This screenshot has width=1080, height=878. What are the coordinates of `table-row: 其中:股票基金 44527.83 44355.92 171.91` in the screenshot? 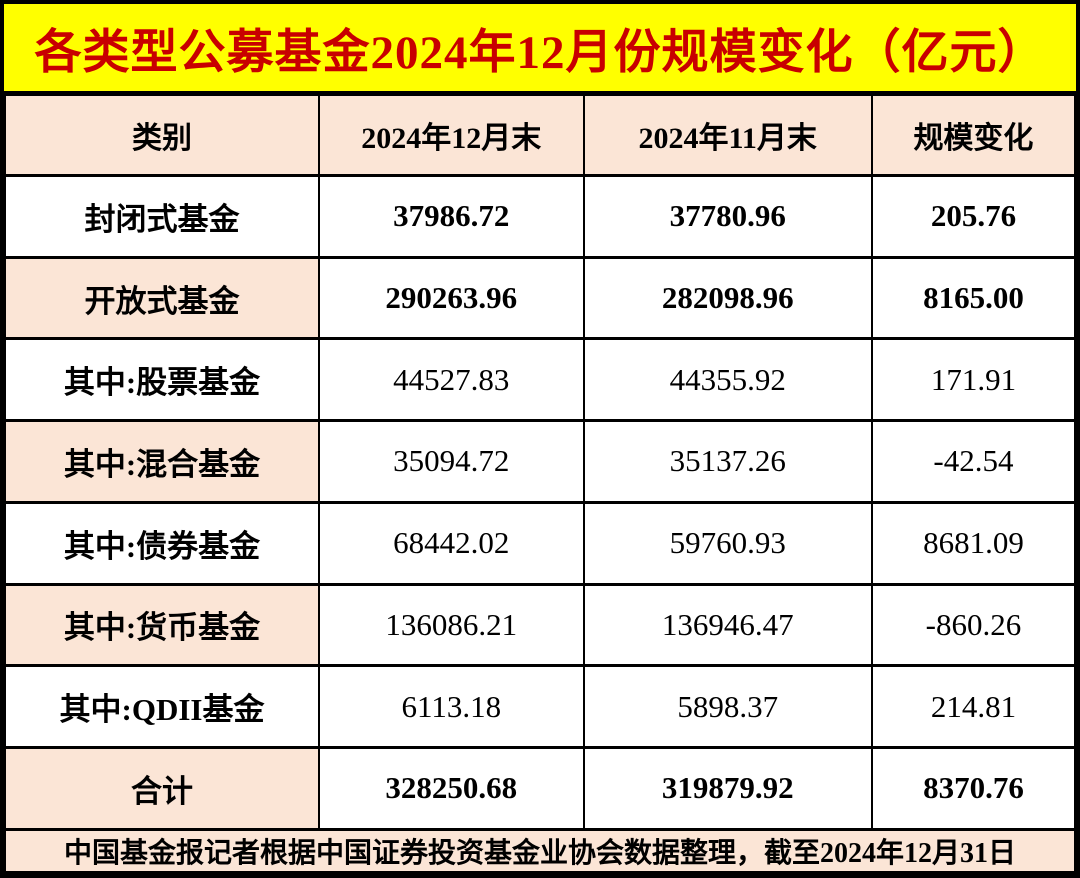 It's located at (540, 380).